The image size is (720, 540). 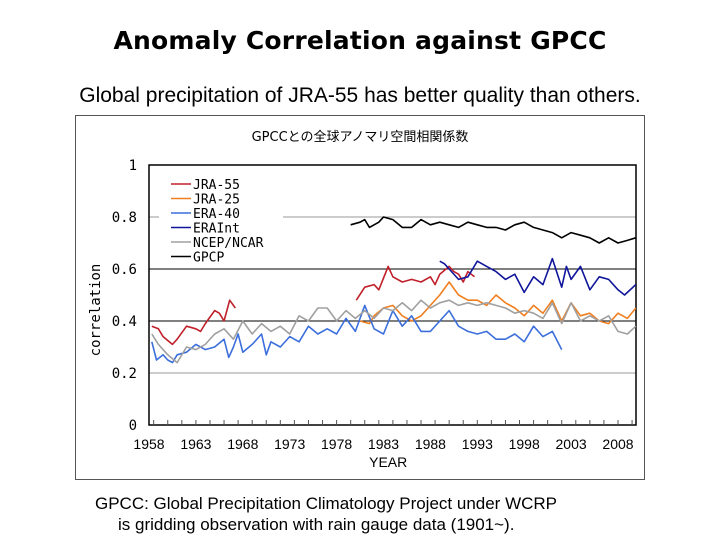 I want to click on x-tick-label: 1963, so click(x=195, y=444).